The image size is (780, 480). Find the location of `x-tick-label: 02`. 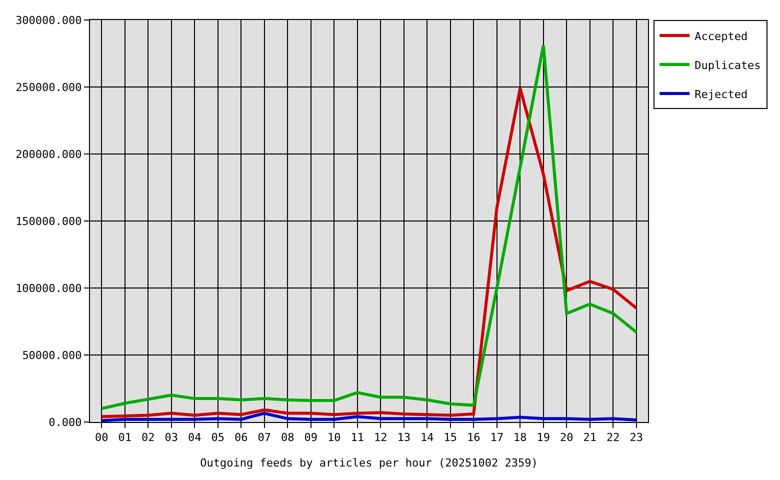

x-tick-label: 02 is located at coordinates (148, 437).